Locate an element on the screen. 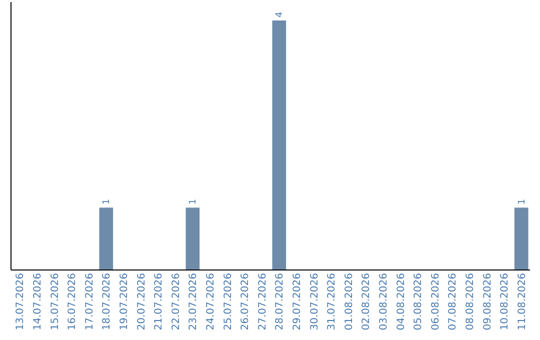 The width and height of the screenshot is (540, 340). x-tick-label: 26.07.2026 is located at coordinates (246, 301).